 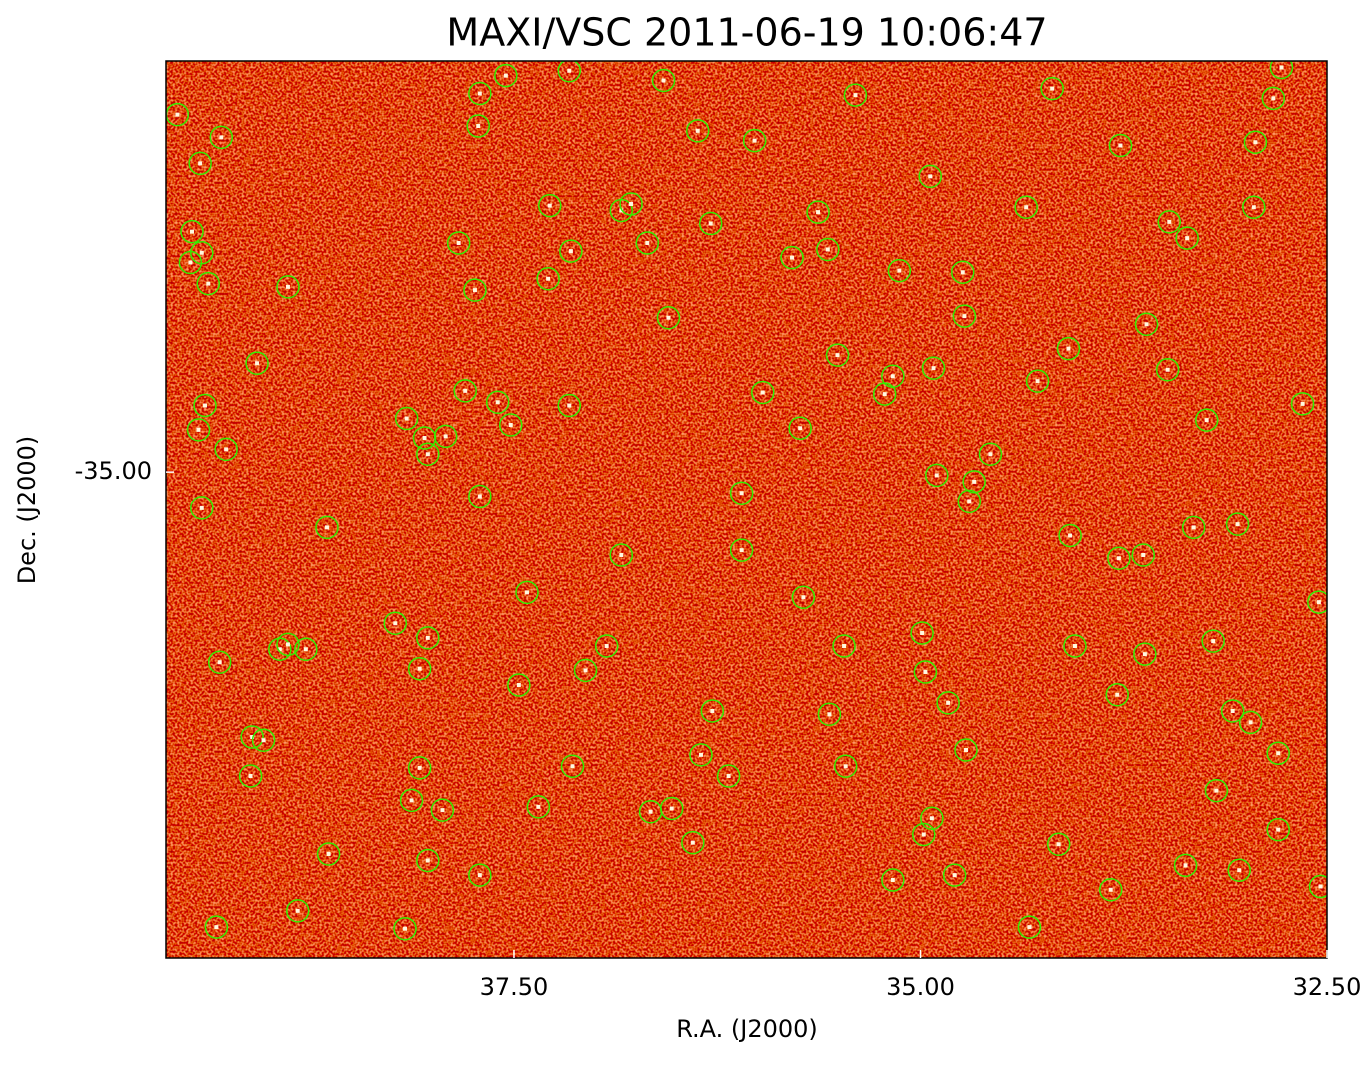 I want to click on x-axis-label: R.A. (J2000), so click(x=747, y=1029).